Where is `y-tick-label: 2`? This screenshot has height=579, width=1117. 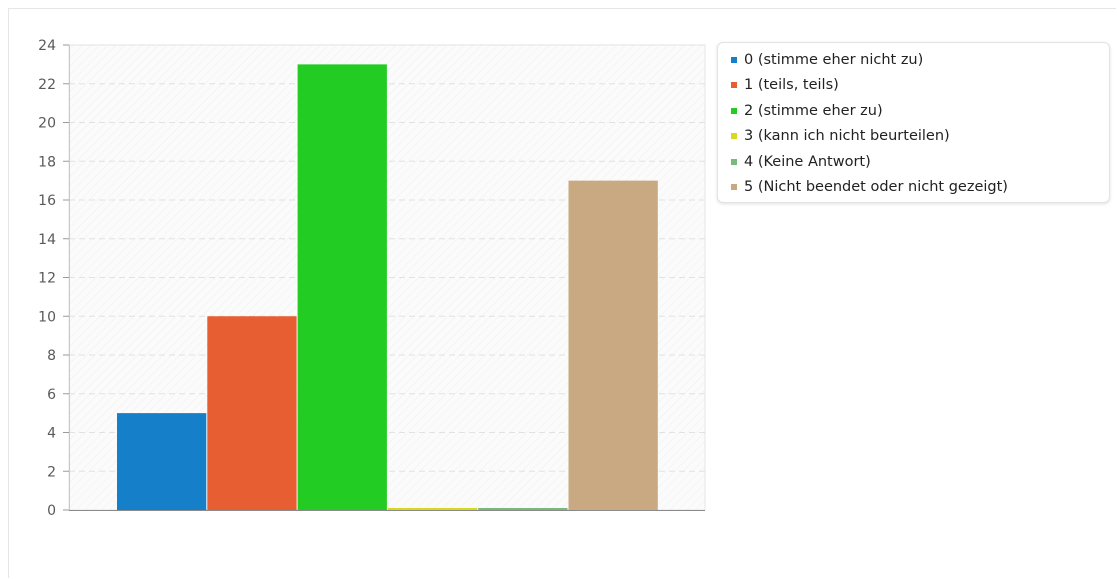 y-tick-label: 2 is located at coordinates (51, 472).